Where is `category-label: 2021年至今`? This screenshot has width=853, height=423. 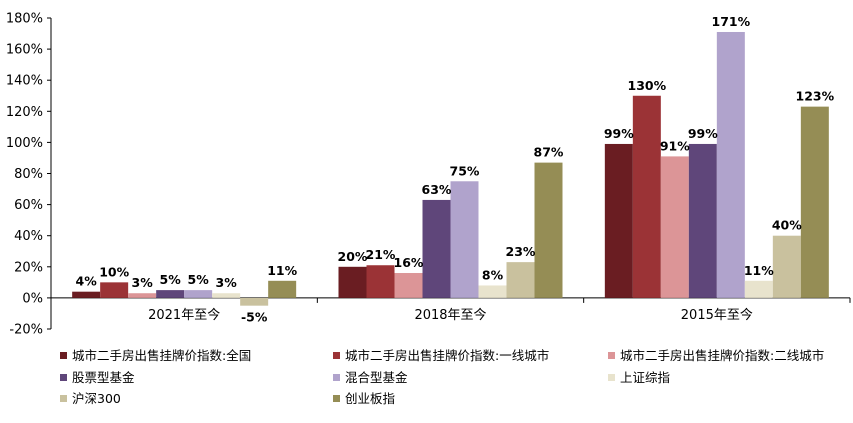 category-label: 2021年至今 is located at coordinates (184, 315).